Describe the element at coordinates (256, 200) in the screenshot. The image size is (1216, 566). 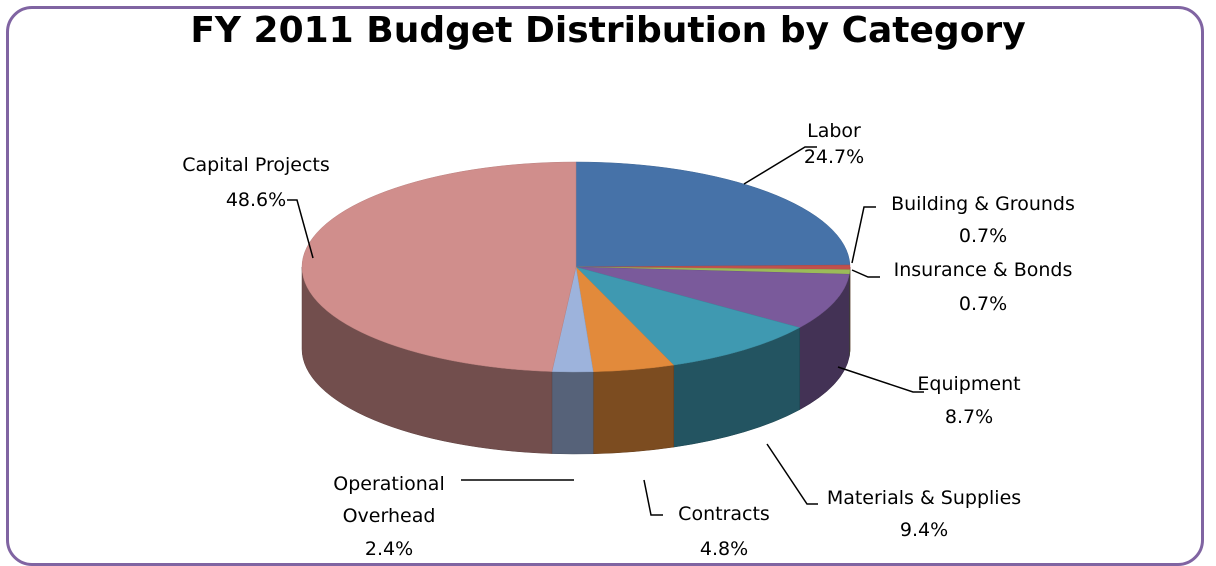
I see `slice-label-value-7: 48.6%` at that location.